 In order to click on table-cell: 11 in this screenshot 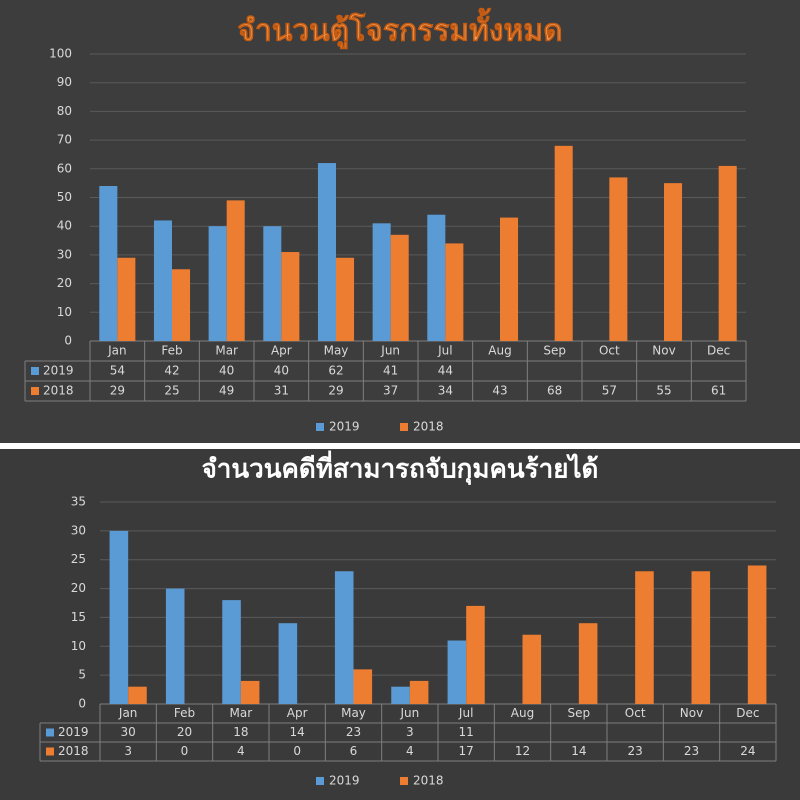, I will do `click(466, 732)`.